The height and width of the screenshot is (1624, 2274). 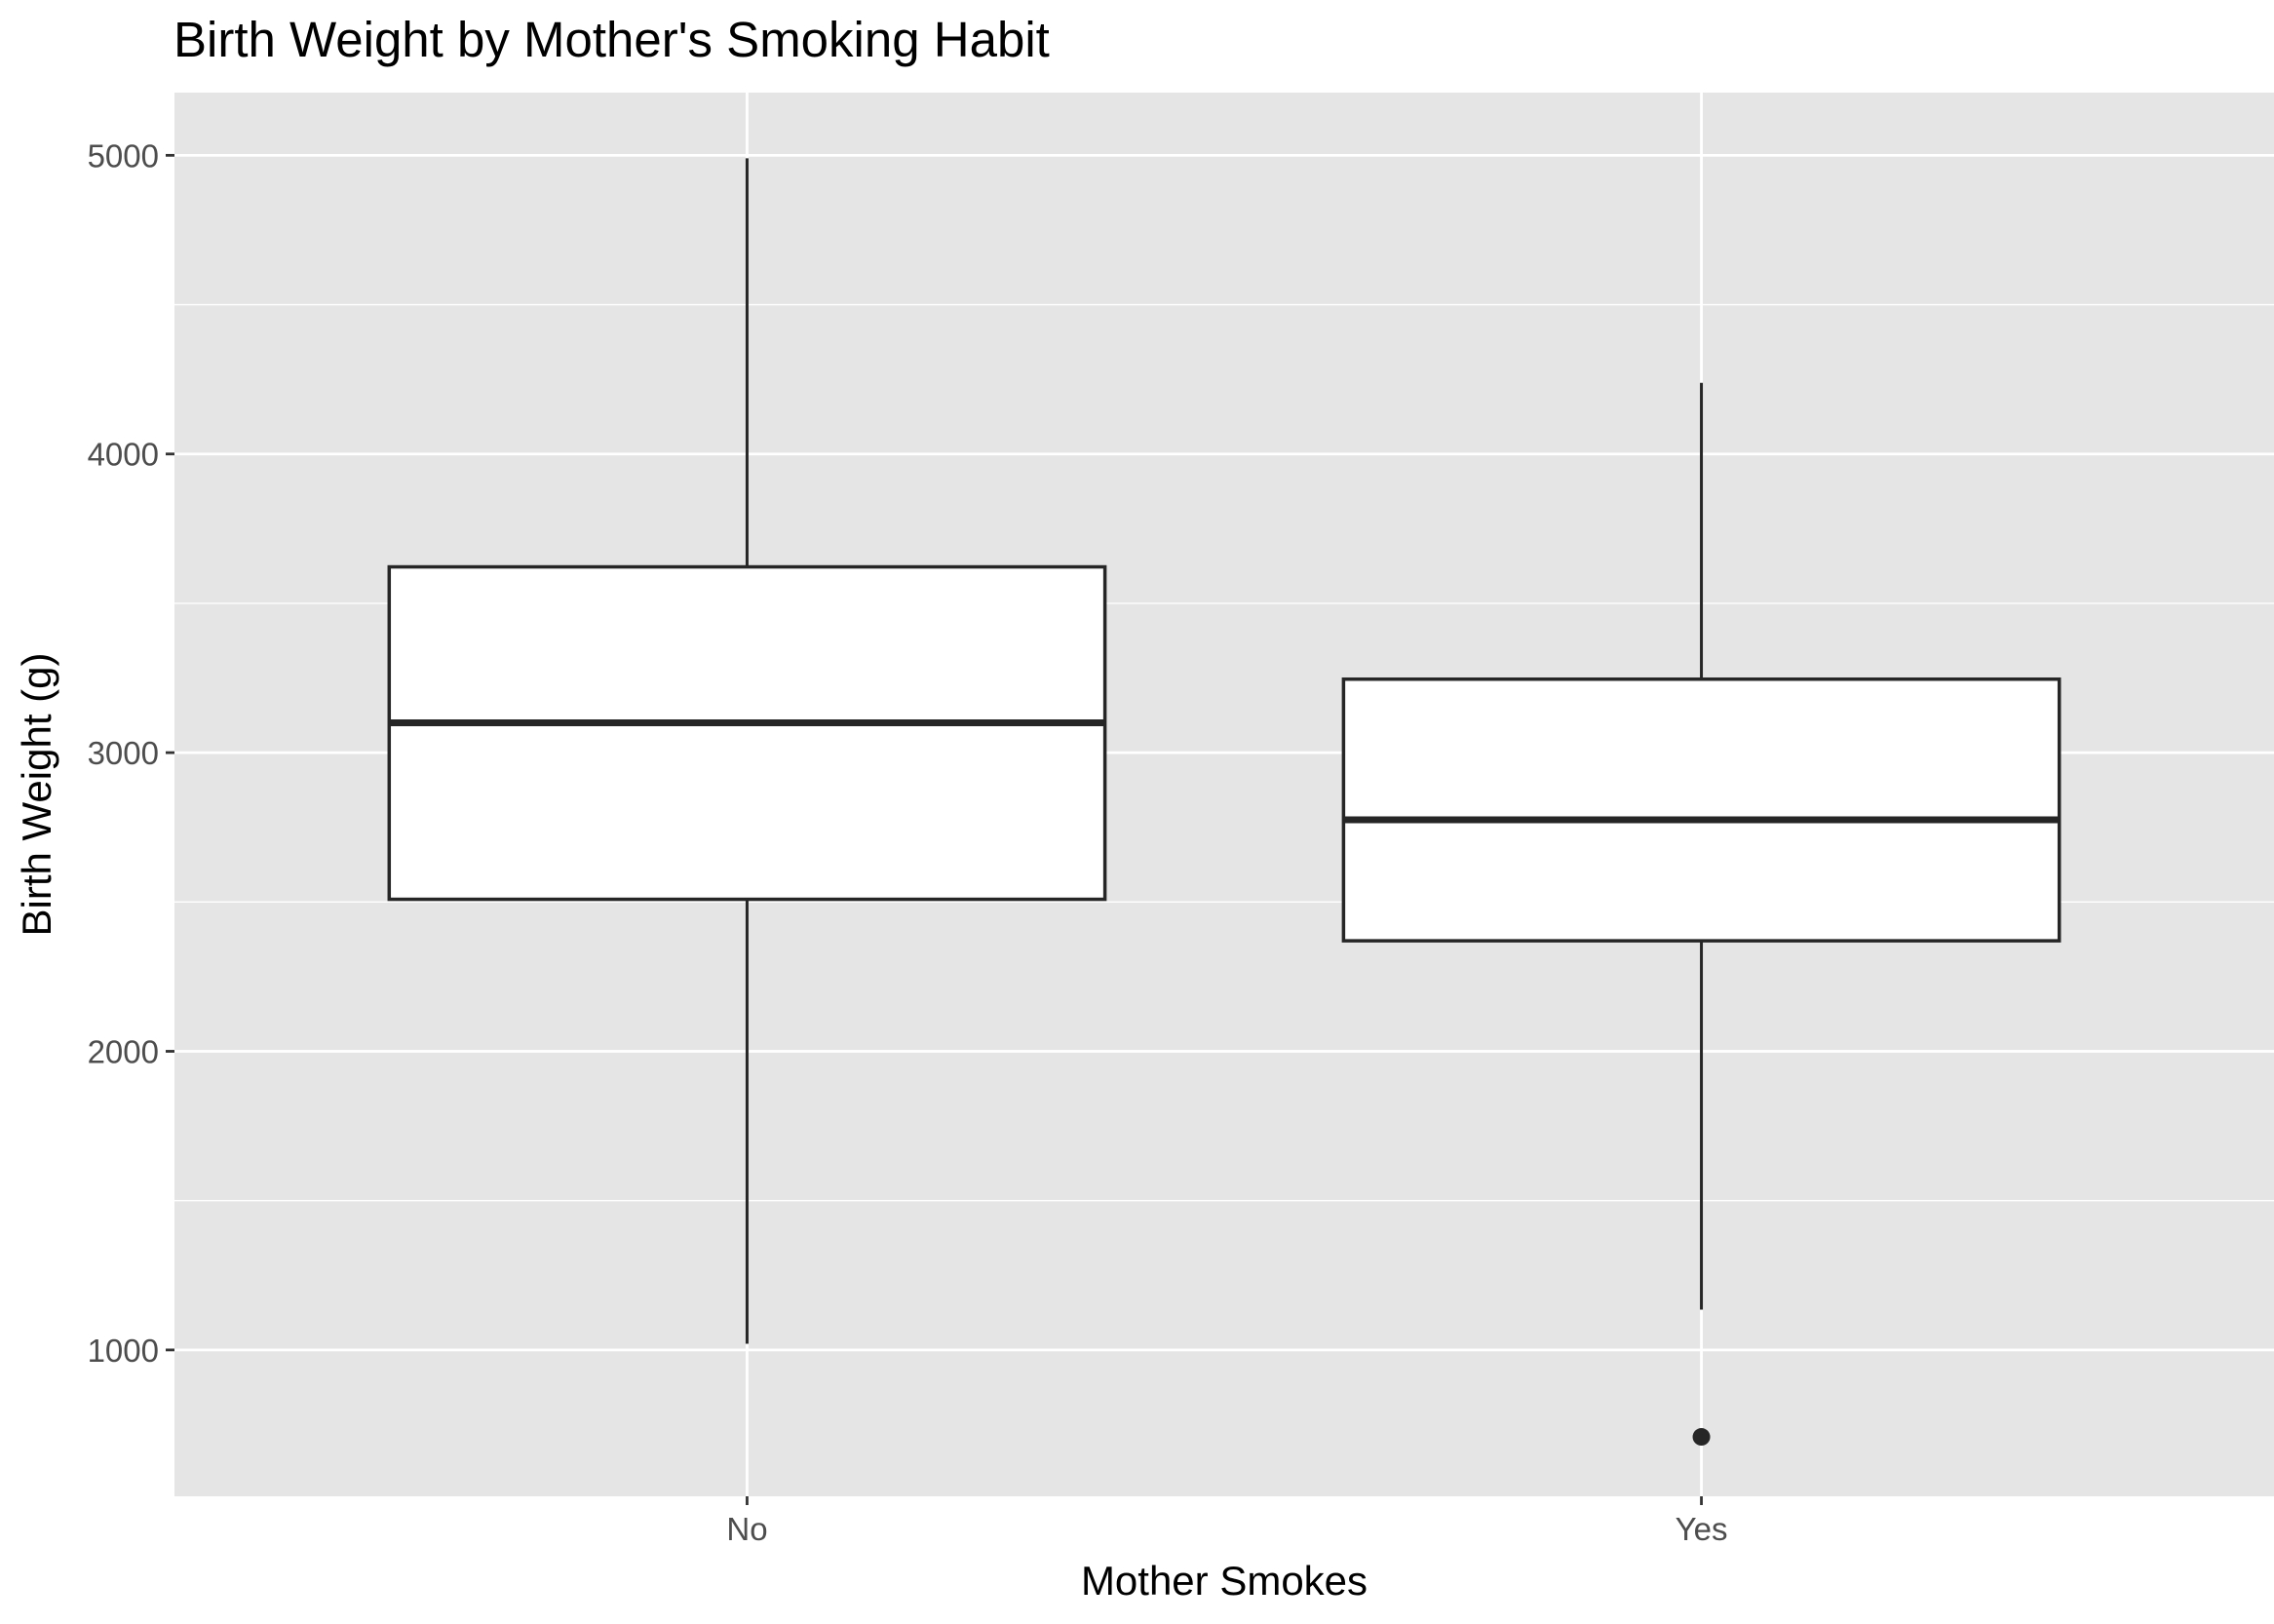 I want to click on x-axis-title: Mother Smokes, so click(x=1225, y=1581).